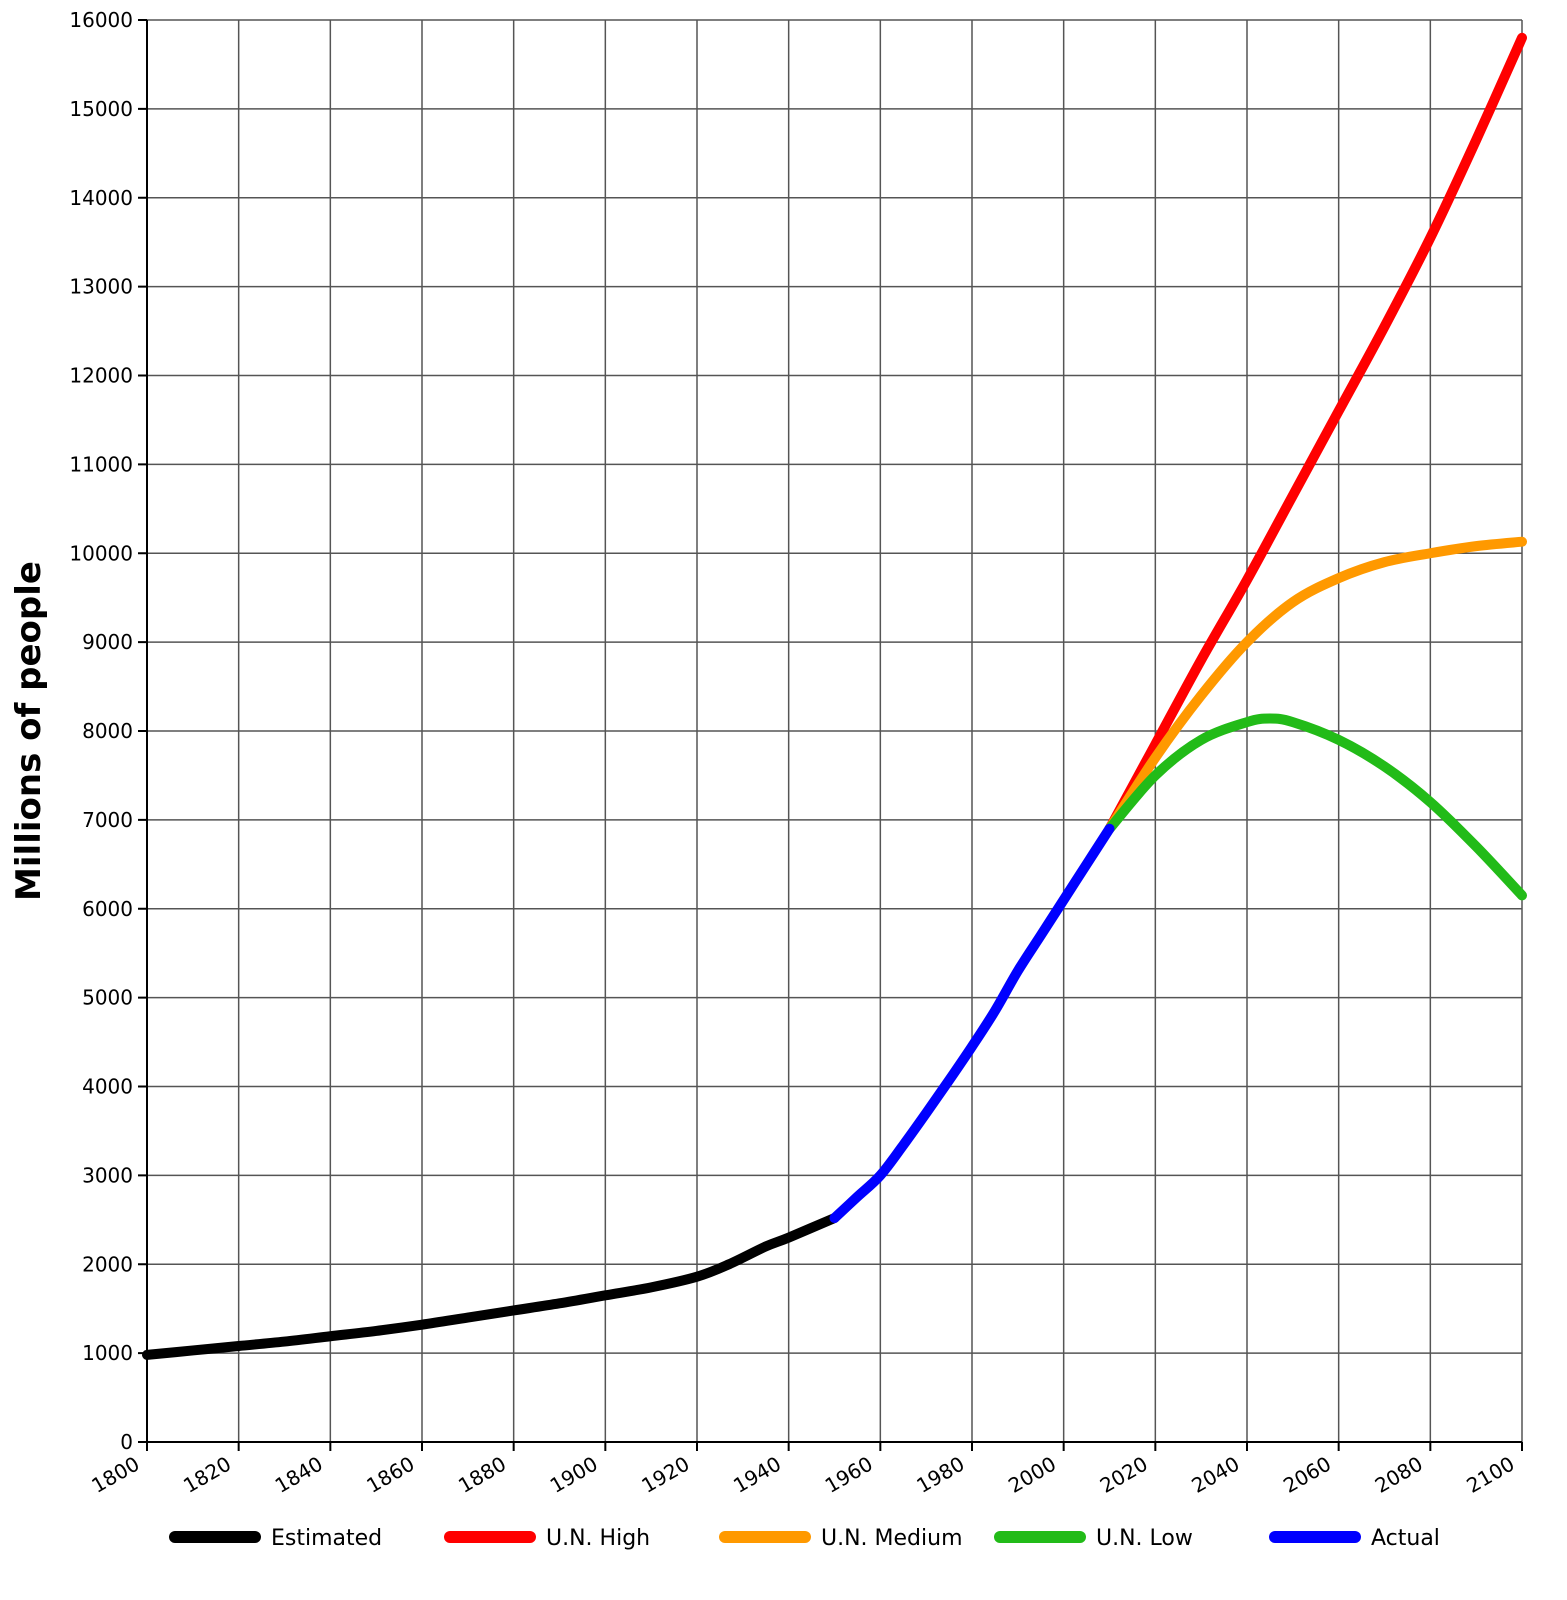 This screenshot has width=1567, height=1600. Describe the element at coordinates (1215, 1475) in the screenshot. I see `x-tick-label: 2040` at that location.